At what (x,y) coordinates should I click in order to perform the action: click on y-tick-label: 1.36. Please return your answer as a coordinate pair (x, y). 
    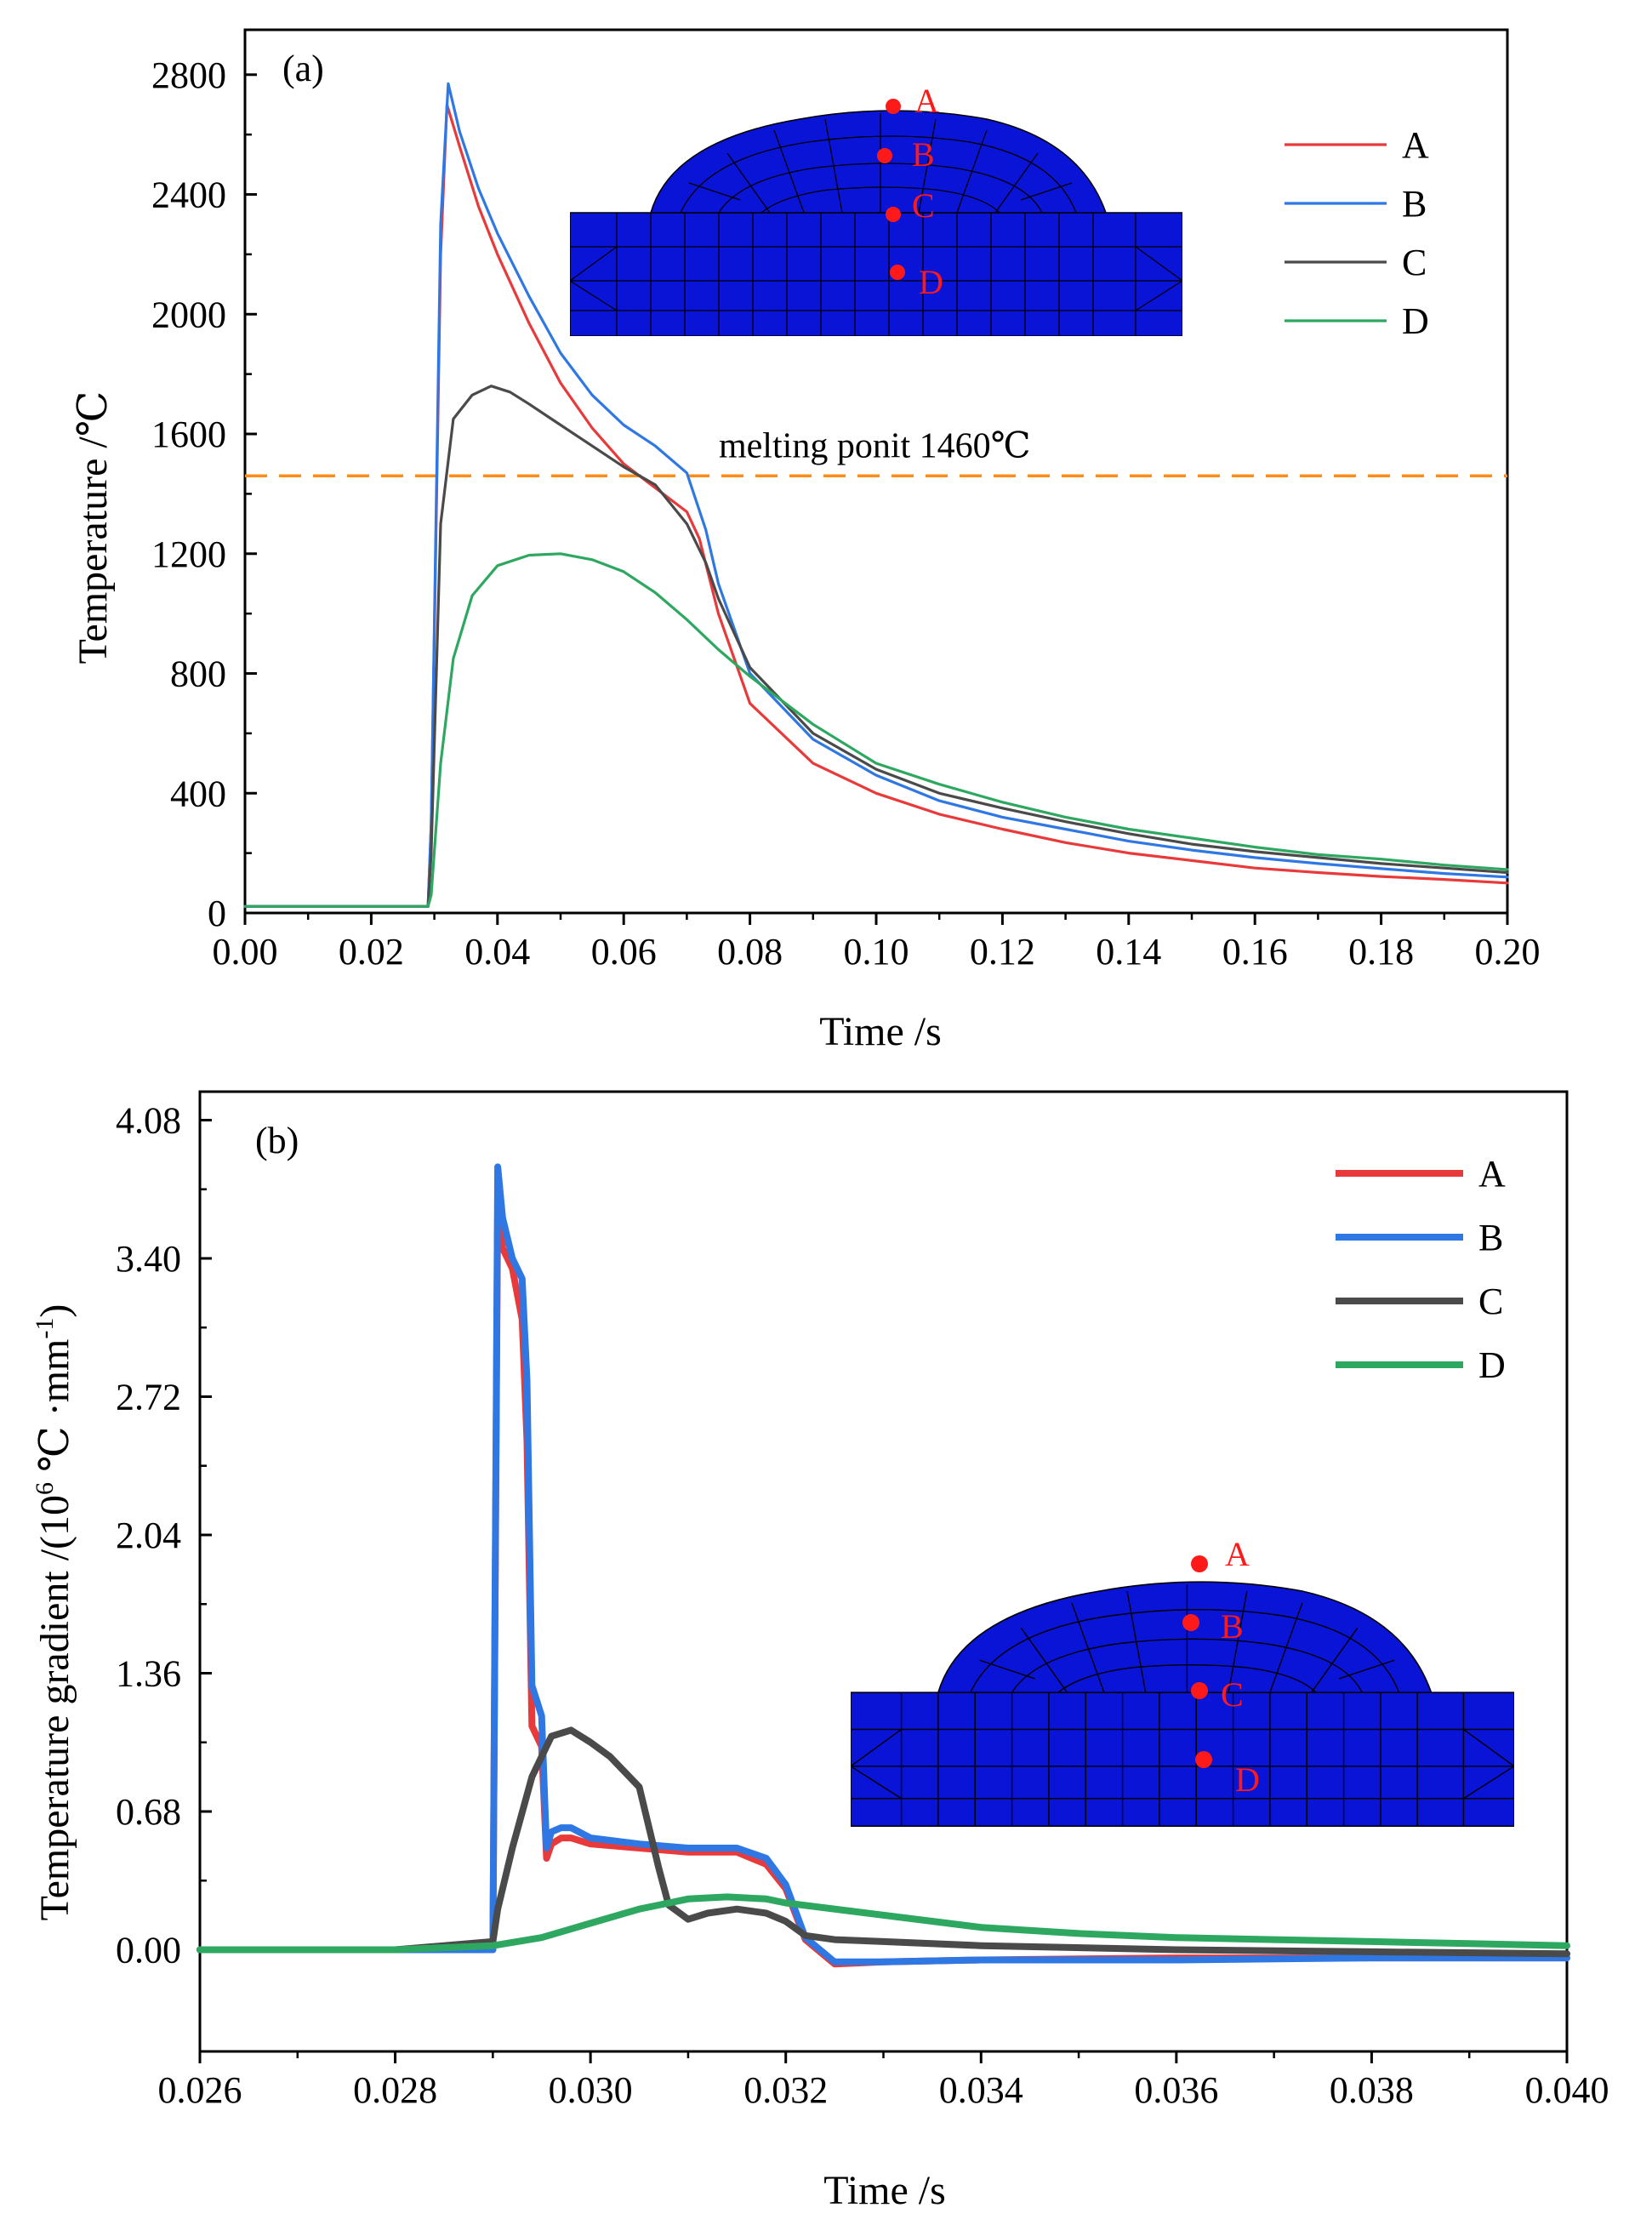
    Looking at the image, I should click on (148, 1673).